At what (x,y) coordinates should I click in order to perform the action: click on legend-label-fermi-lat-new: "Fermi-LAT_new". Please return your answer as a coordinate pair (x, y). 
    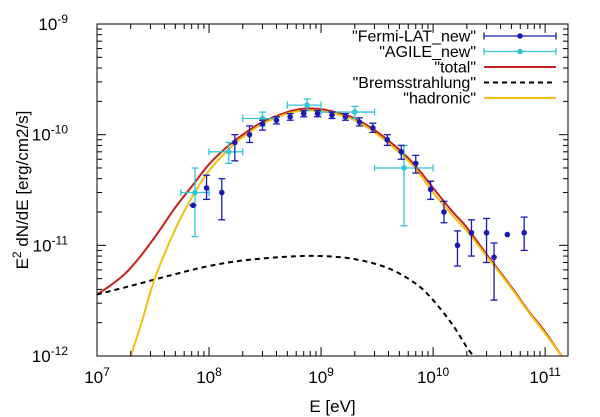
    Looking at the image, I should click on (414, 37).